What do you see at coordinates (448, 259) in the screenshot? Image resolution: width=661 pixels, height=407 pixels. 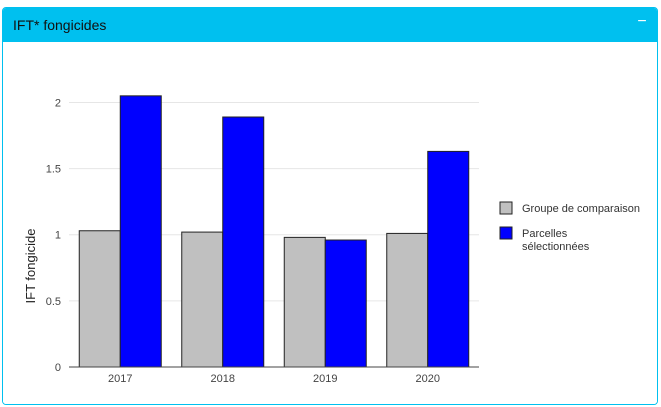 I see `bar-selected-2020` at bounding box center [448, 259].